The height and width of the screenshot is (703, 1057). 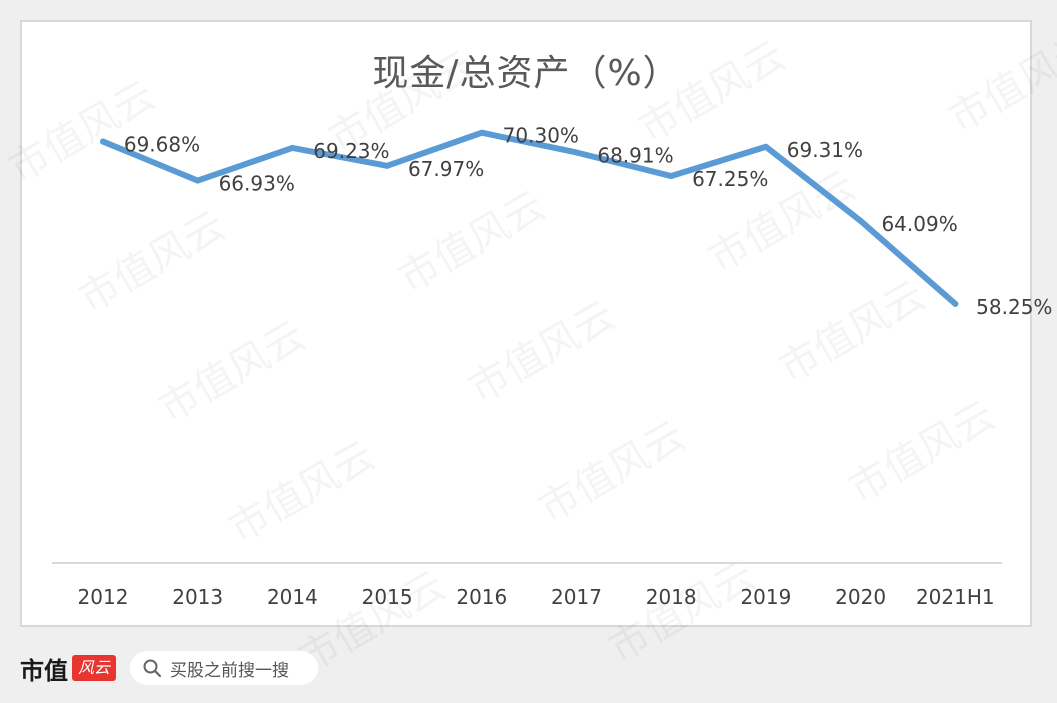 What do you see at coordinates (257, 184) in the screenshot?
I see `data-label: 66.93%` at bounding box center [257, 184].